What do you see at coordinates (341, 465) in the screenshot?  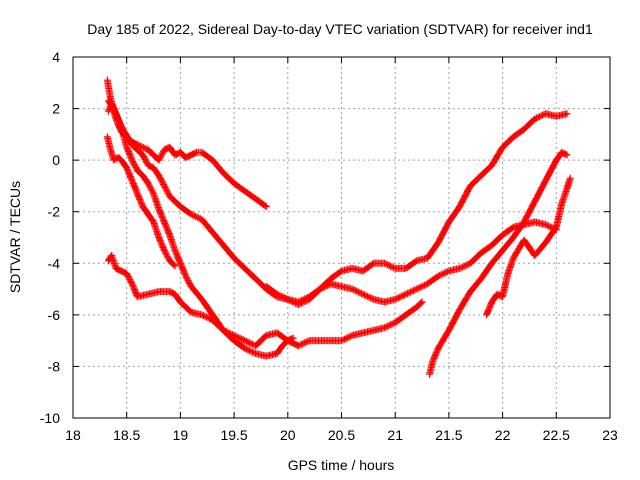 I see `x-axis-label: GPS time / hours` at bounding box center [341, 465].